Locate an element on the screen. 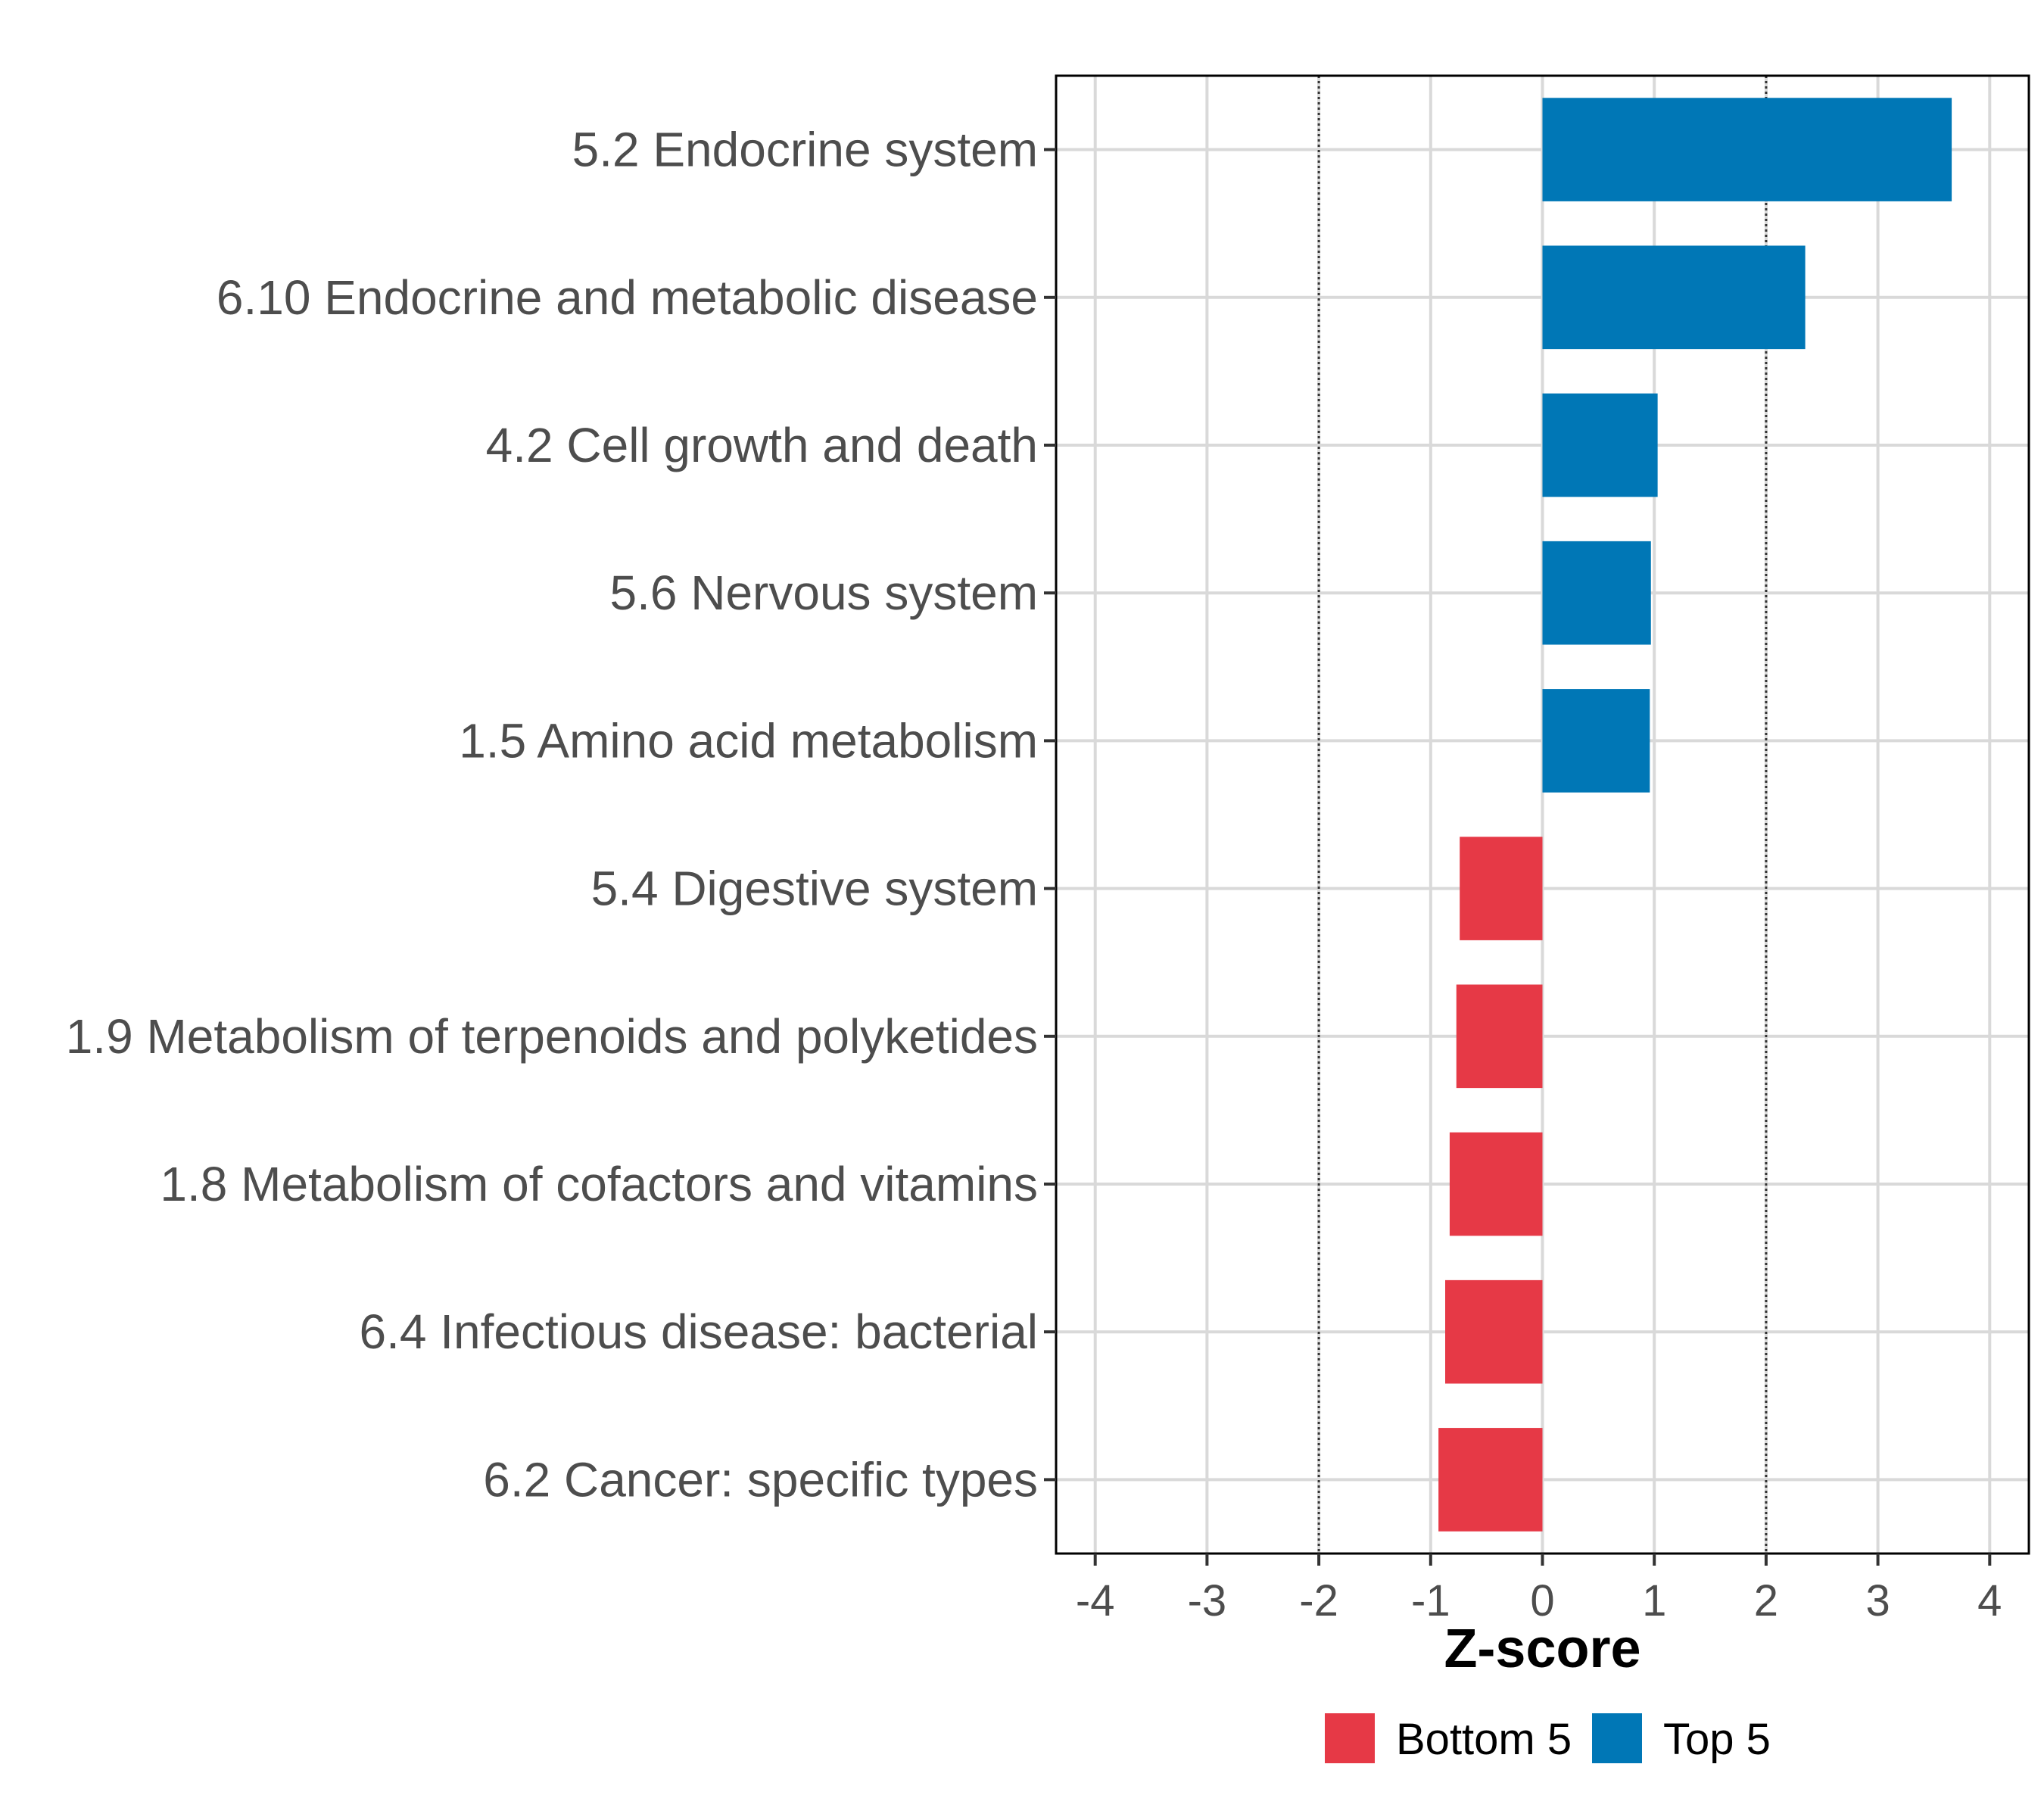 The height and width of the screenshot is (1817, 2044). x-tick-label: -1 is located at coordinates (1430, 1600).